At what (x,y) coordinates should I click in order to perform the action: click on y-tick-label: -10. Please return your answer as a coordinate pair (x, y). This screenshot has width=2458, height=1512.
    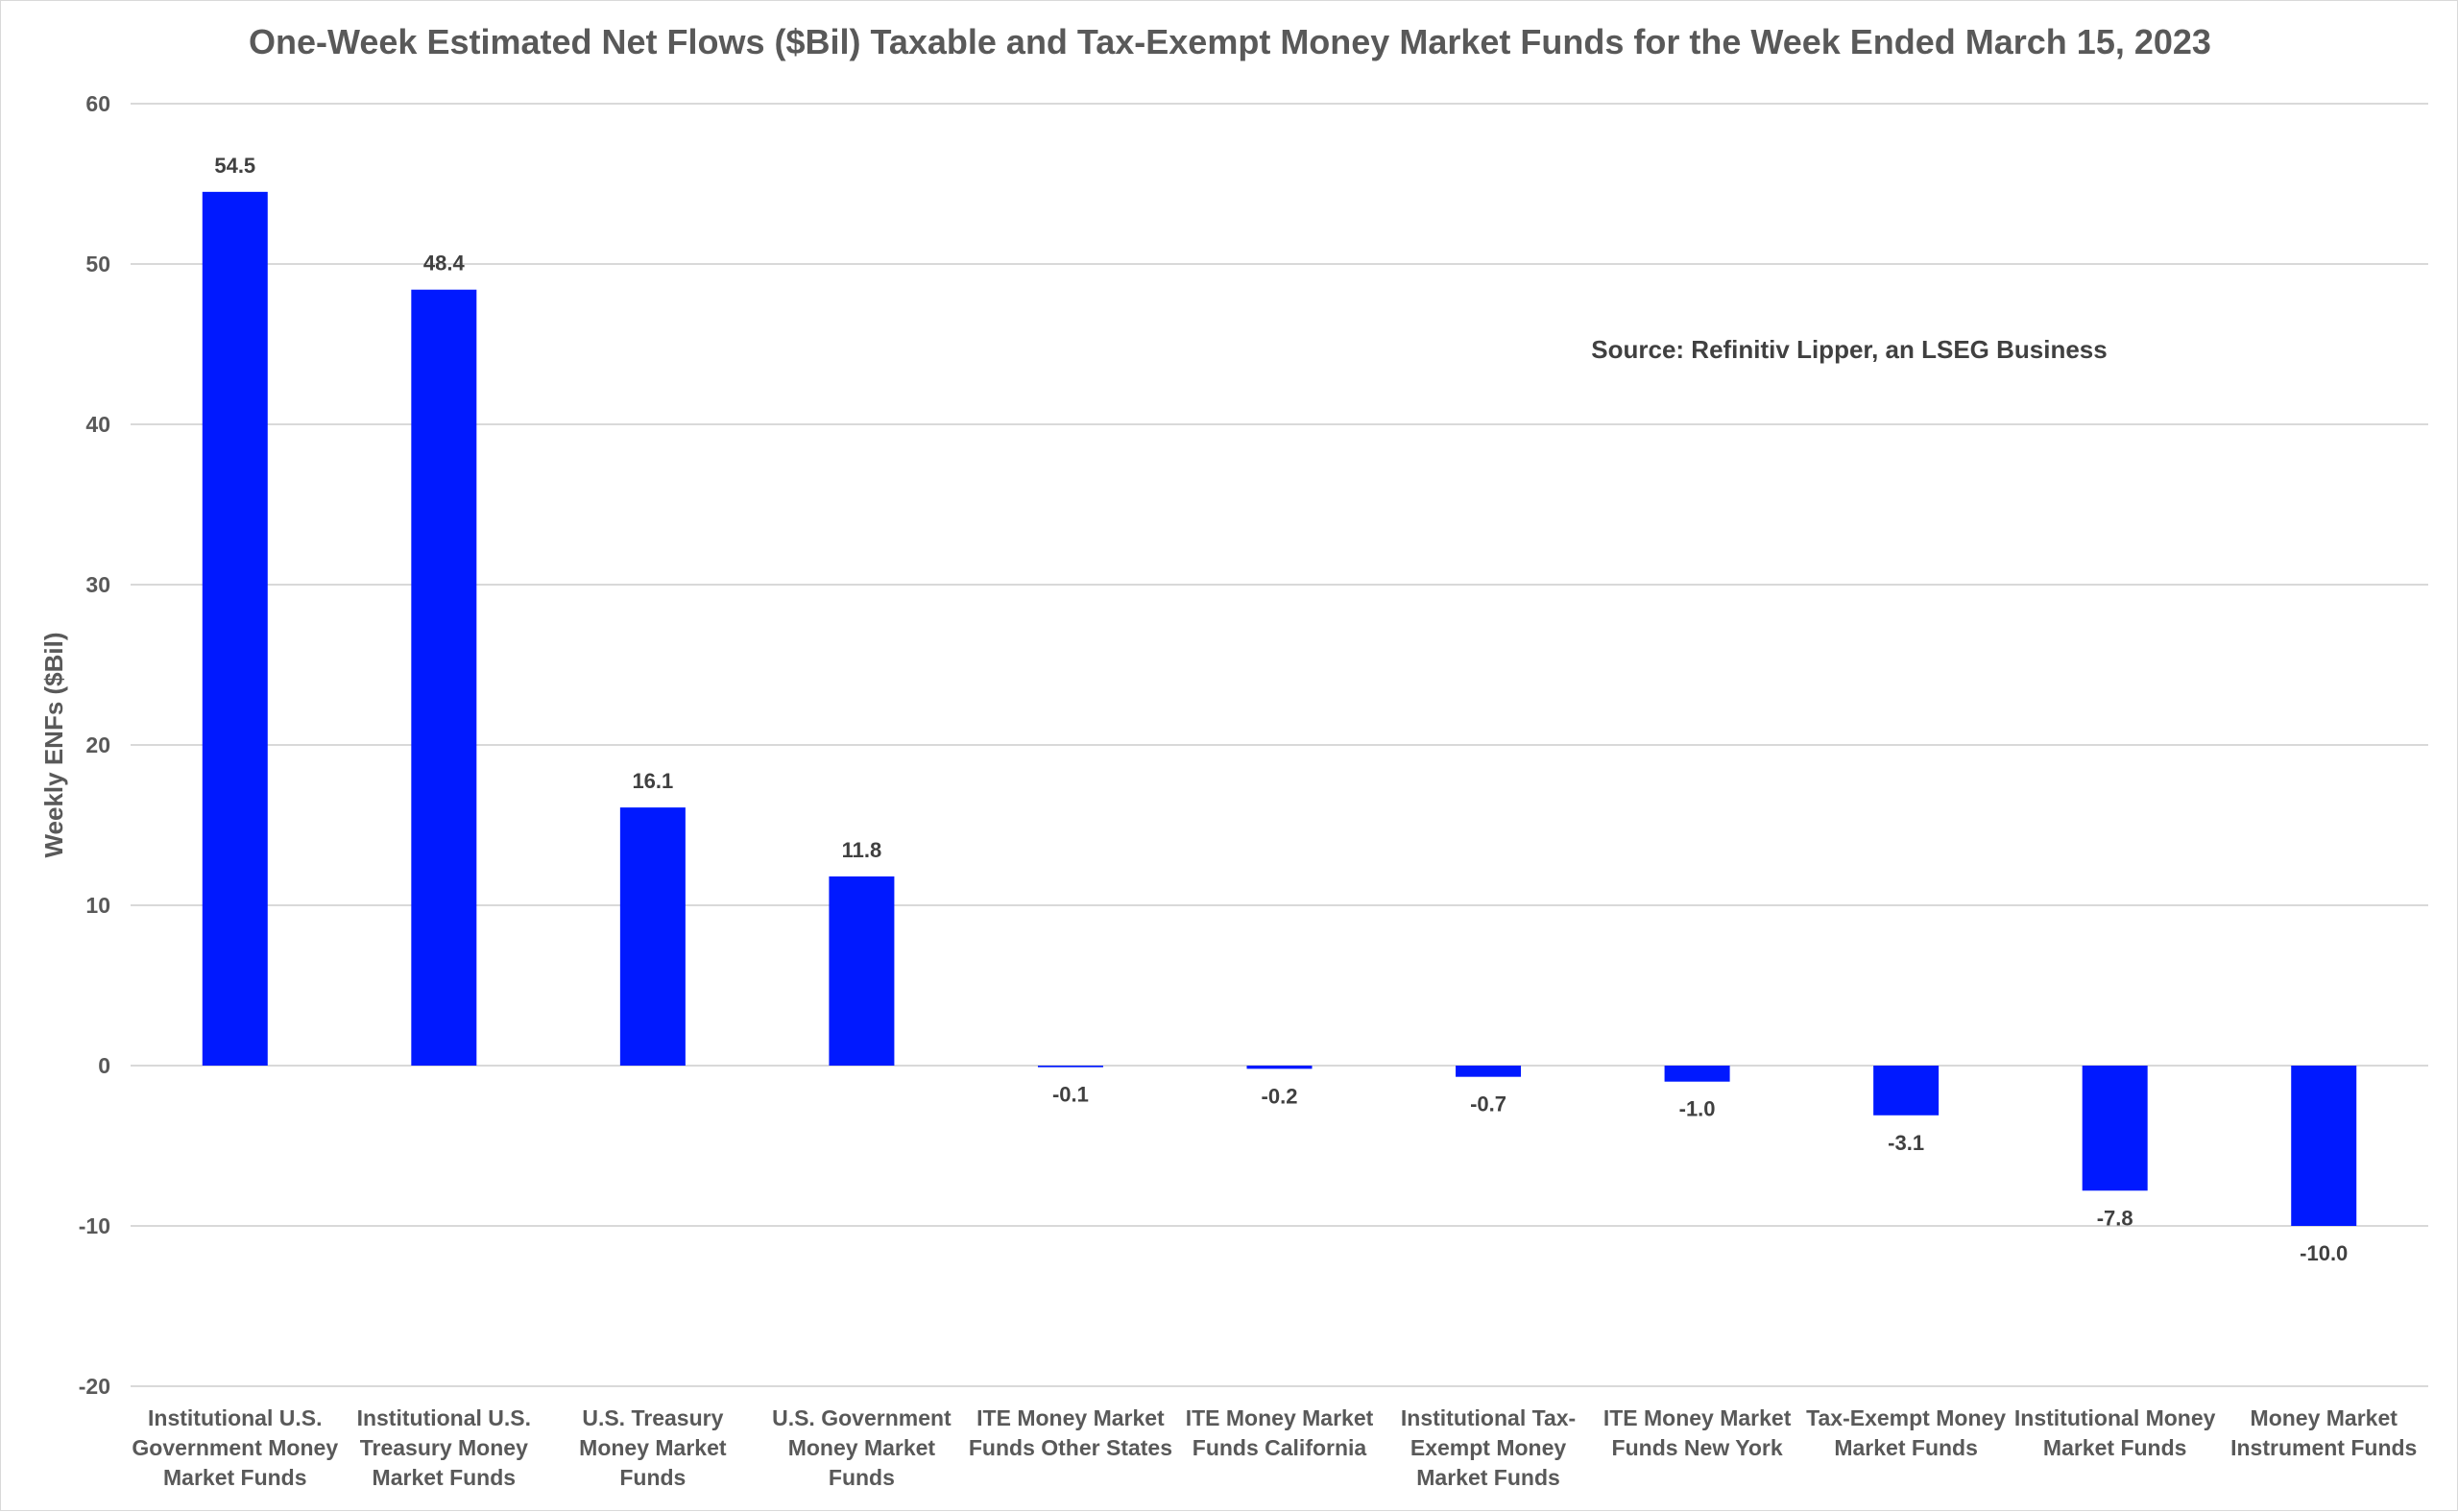
    Looking at the image, I should click on (95, 1225).